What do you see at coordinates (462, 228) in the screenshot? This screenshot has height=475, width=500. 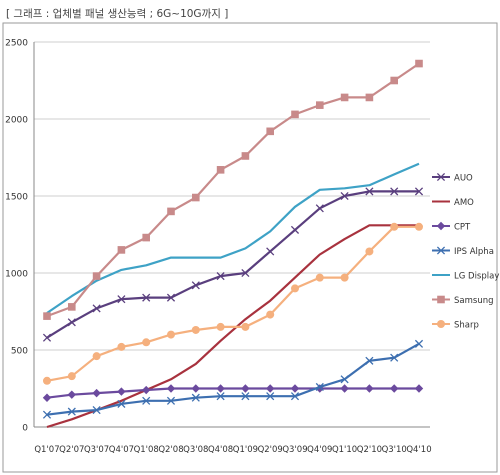 I see `legend-label: CPT` at bounding box center [462, 228].